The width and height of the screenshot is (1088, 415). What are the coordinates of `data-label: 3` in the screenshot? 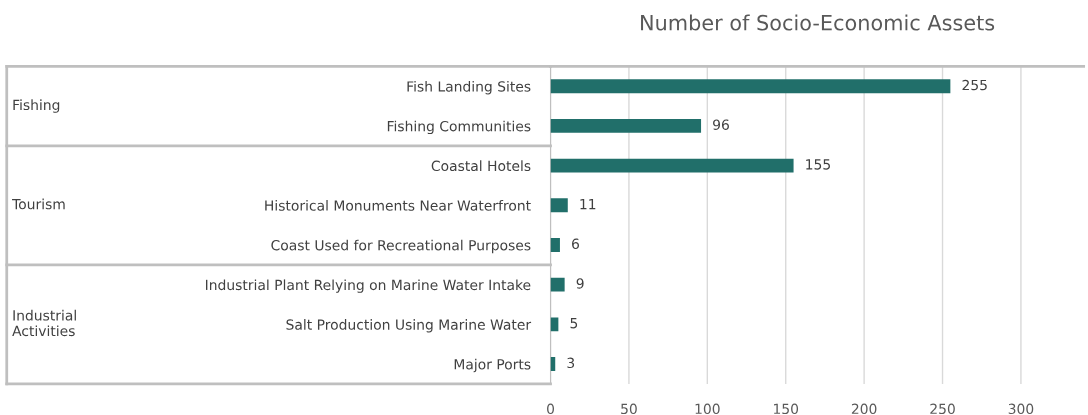 It's located at (571, 363).